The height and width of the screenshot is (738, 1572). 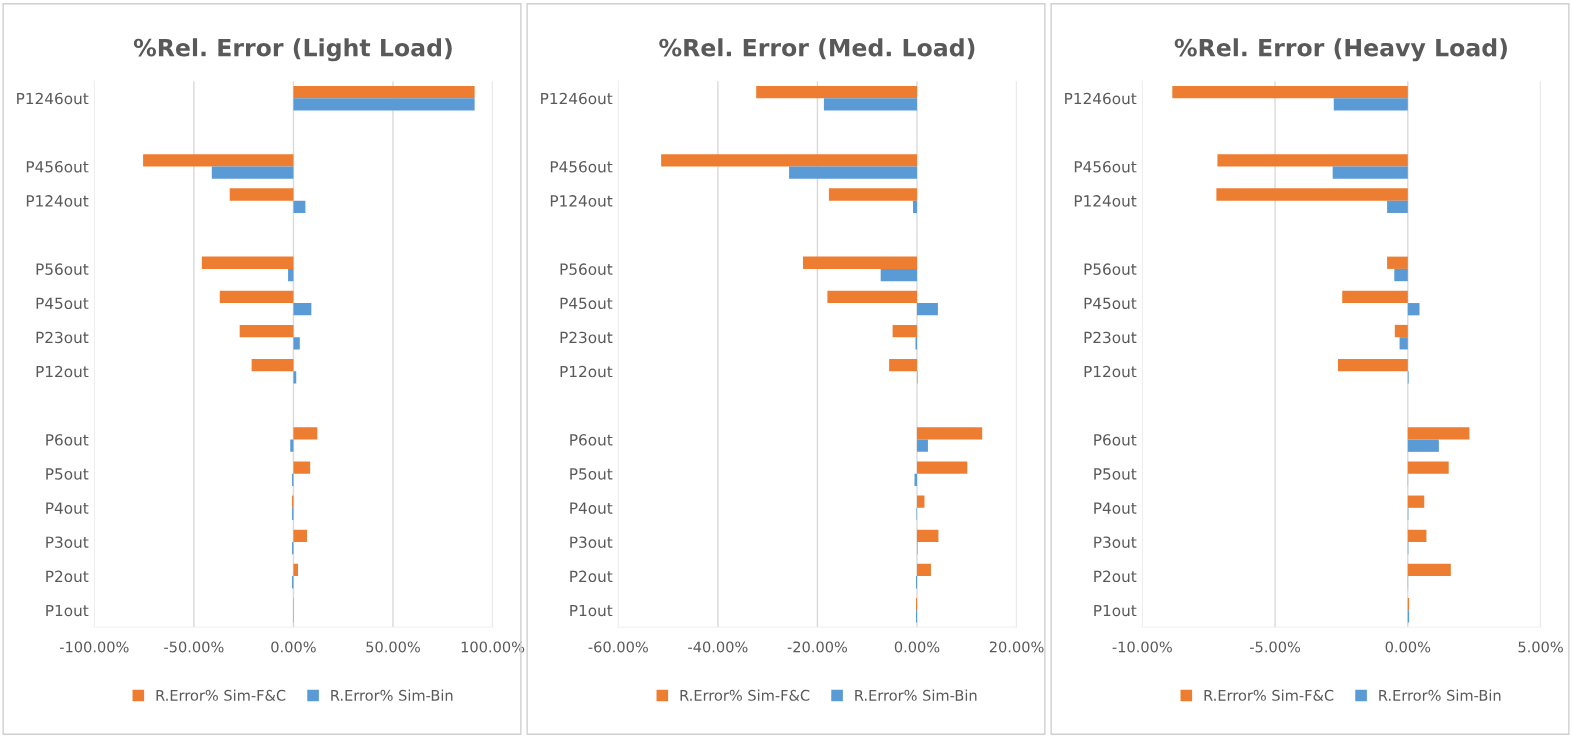 I want to click on x-tick-label: -20.00%, so click(x=817, y=647).